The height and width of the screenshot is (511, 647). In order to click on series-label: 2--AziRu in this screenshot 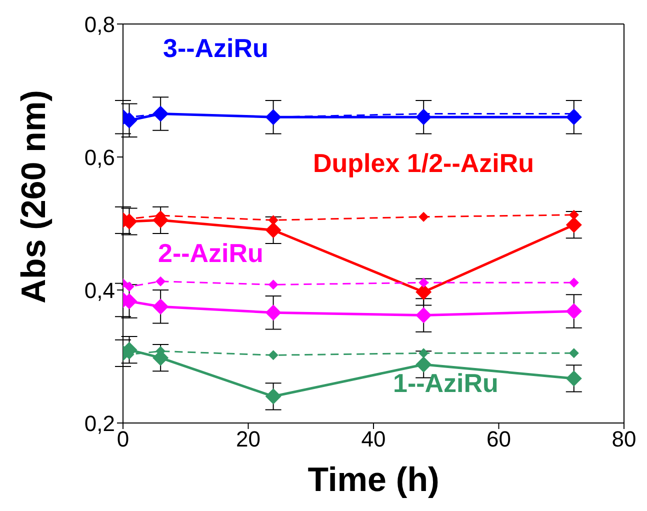, I will do `click(211, 253)`.